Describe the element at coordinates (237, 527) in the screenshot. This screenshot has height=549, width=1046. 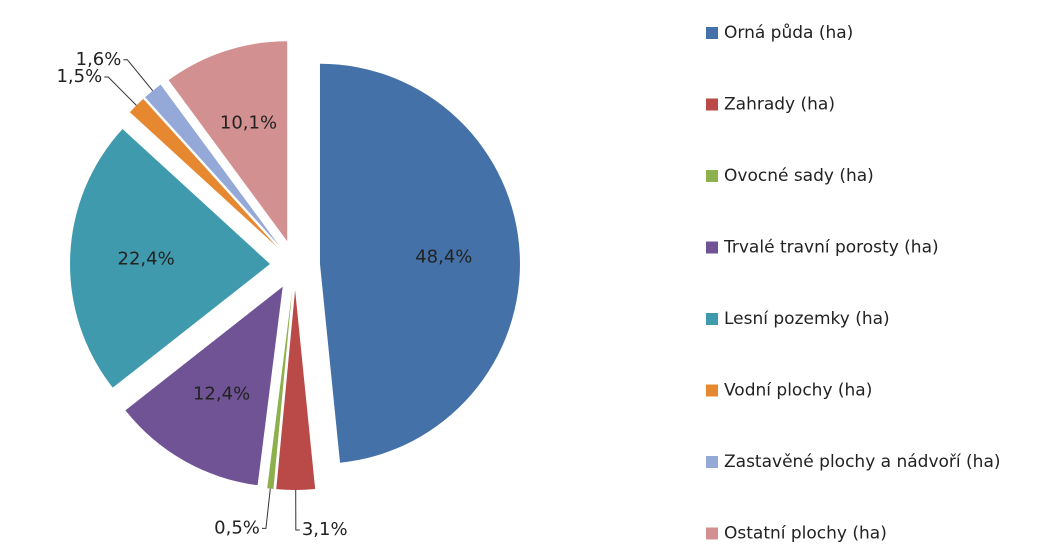
I see `data-label: 0,5%` at that location.